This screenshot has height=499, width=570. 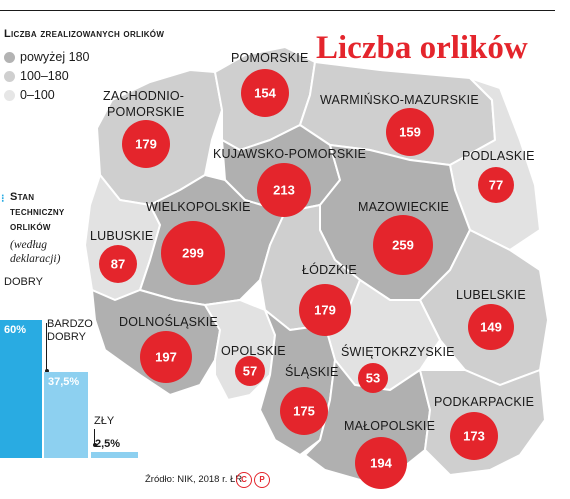 I want to click on bar-label-very-good: BARDZO DOBRY, so click(x=70, y=331).